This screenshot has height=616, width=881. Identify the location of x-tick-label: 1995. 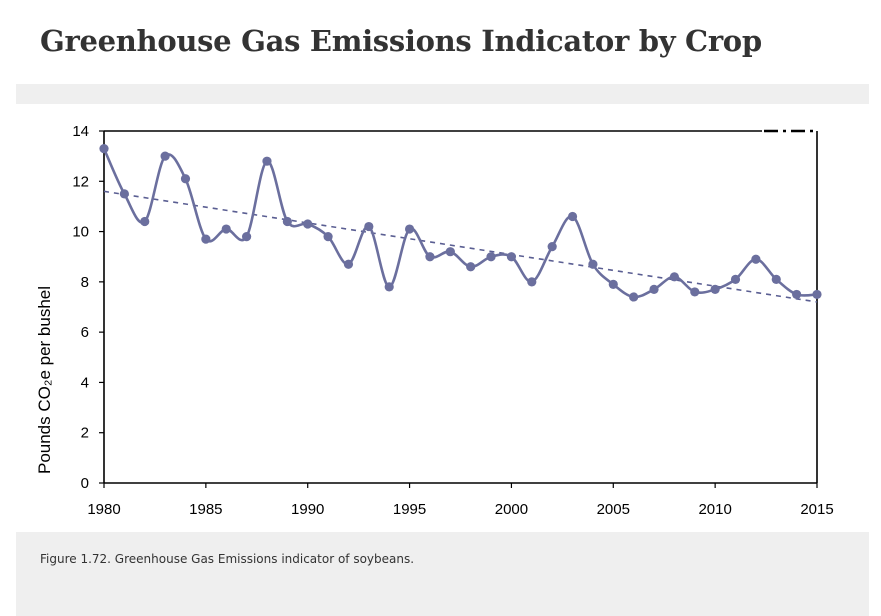
(409, 509).